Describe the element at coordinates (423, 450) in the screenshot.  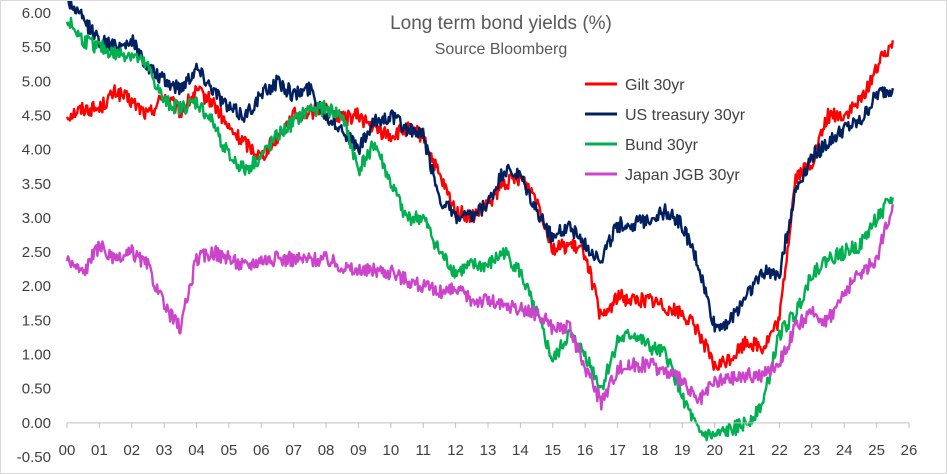
I see `x-tick-label: 11` at that location.